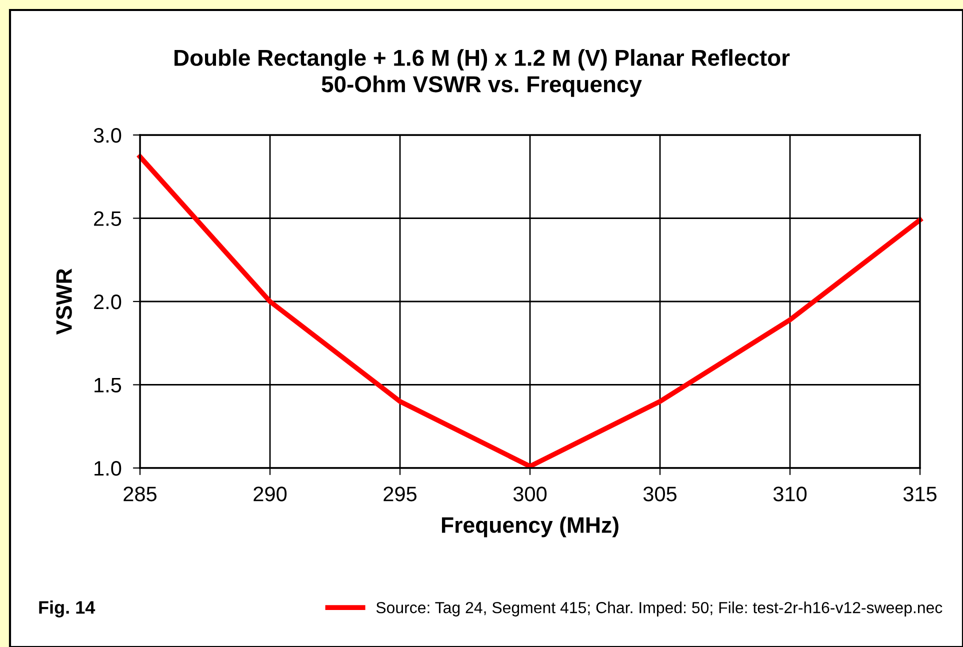 The image size is (963, 647). What do you see at coordinates (530, 494) in the screenshot?
I see `x-tick-label: 300` at bounding box center [530, 494].